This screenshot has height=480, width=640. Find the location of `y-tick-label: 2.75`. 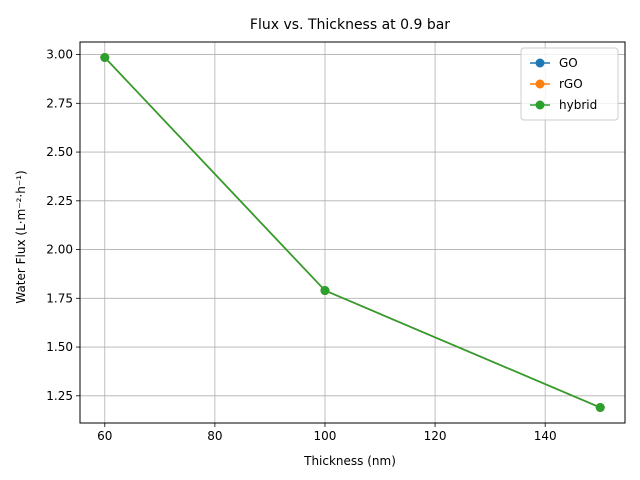

y-tick-label: 2.75 is located at coordinates (59, 103).